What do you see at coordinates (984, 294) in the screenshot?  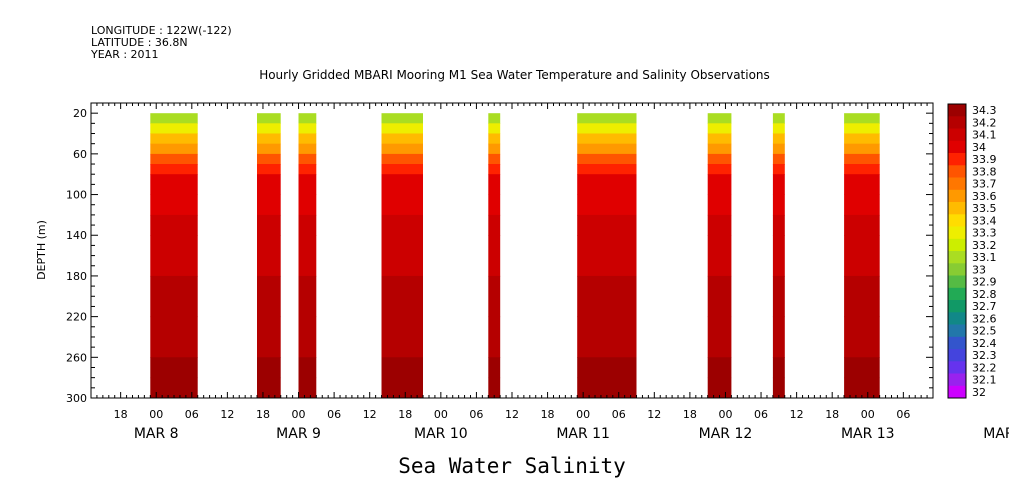 I see `colorbar-label: 32.8` at bounding box center [984, 294].